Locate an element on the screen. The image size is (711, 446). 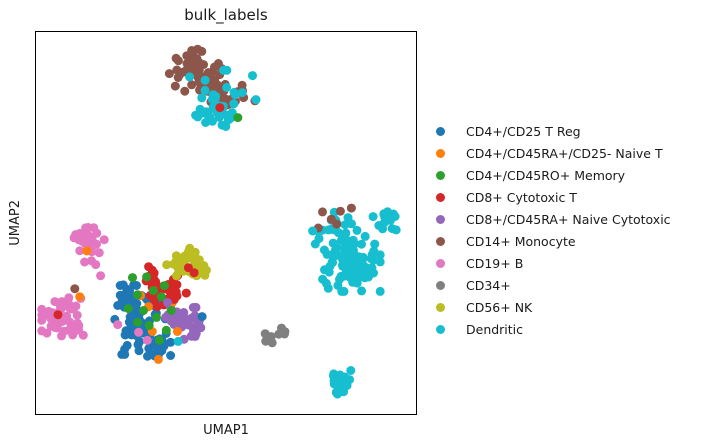
legend-item: CD4+/CD45RA+/CD25- Naive T is located at coordinates (551, 153).